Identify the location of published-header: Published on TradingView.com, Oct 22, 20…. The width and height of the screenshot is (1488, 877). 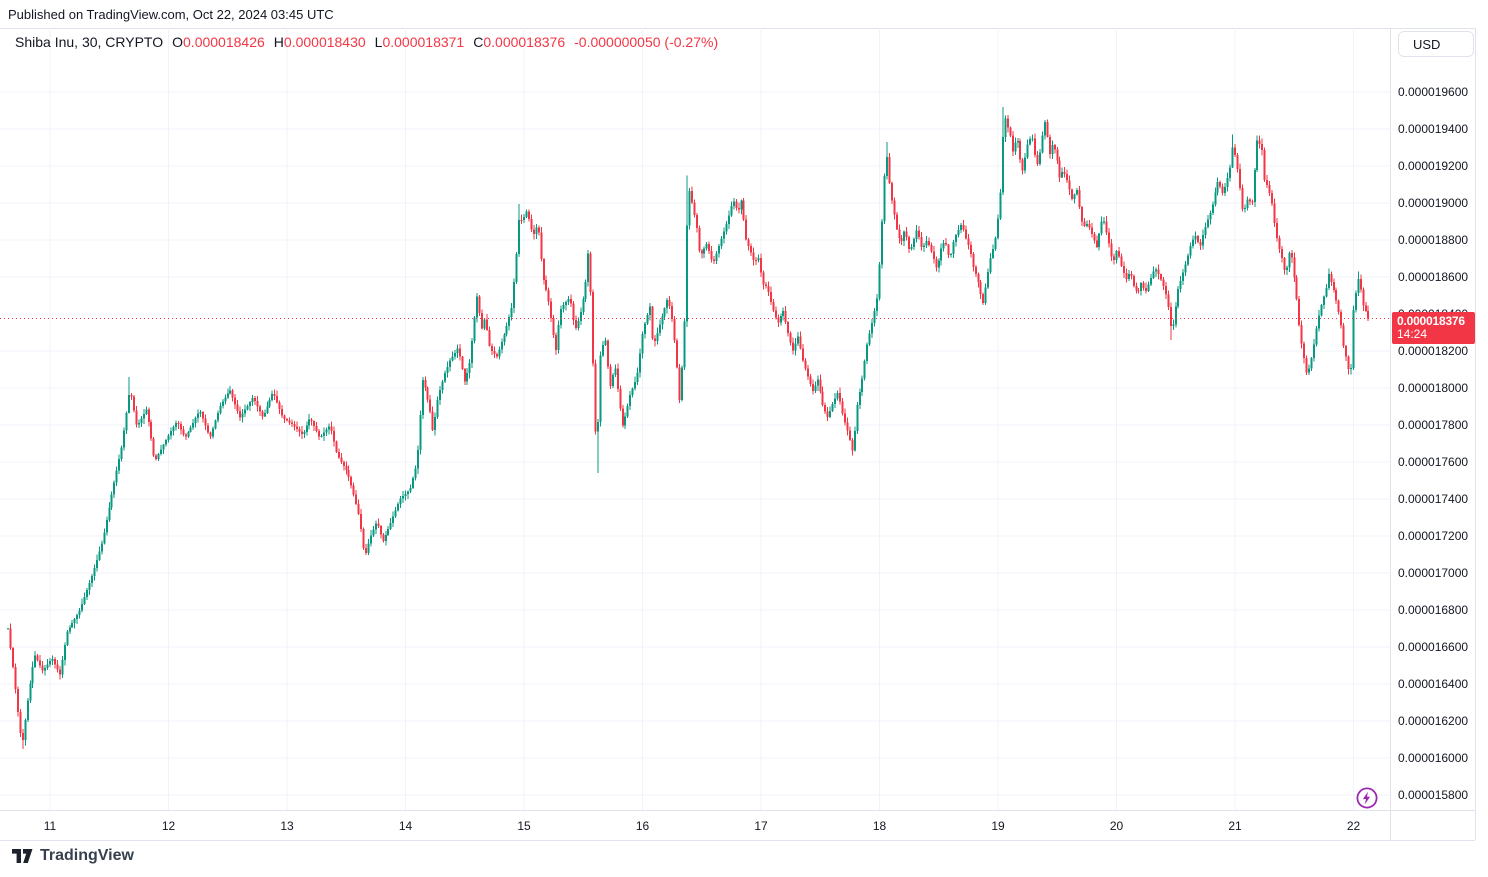
(171, 14).